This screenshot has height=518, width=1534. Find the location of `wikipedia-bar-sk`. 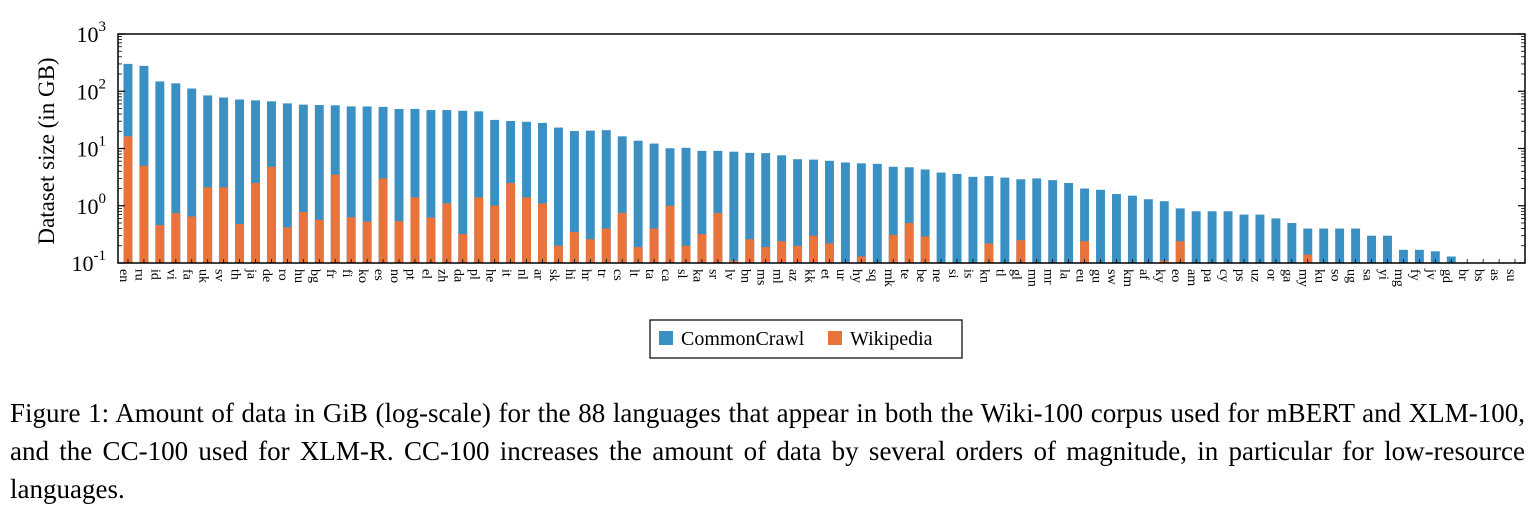

wikipedia-bar-sk is located at coordinates (558, 254).